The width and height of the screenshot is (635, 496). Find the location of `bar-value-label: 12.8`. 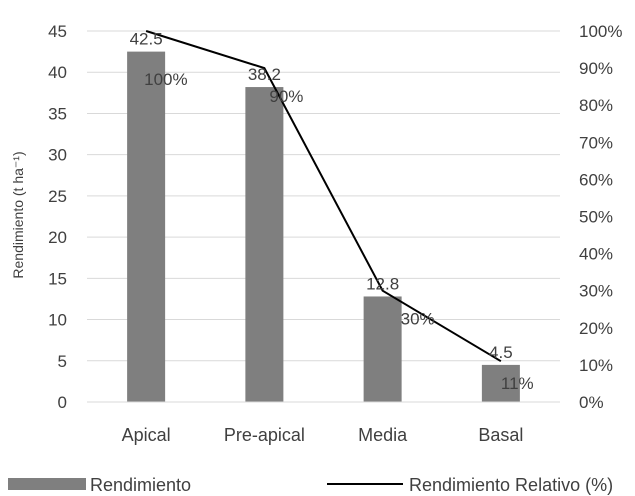

bar-value-label: 12.8 is located at coordinates (382, 283).